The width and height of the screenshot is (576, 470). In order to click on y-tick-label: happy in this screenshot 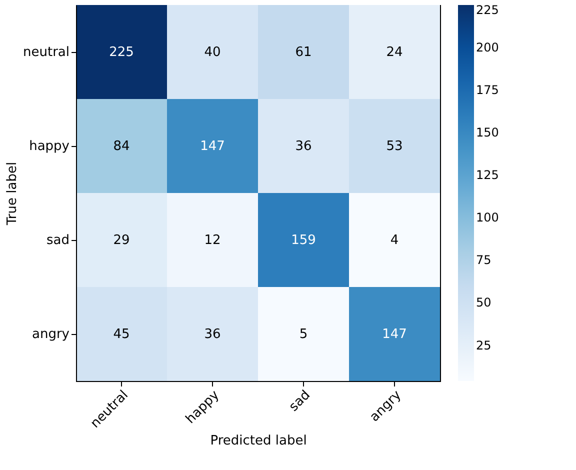, I will do `click(49, 146)`.